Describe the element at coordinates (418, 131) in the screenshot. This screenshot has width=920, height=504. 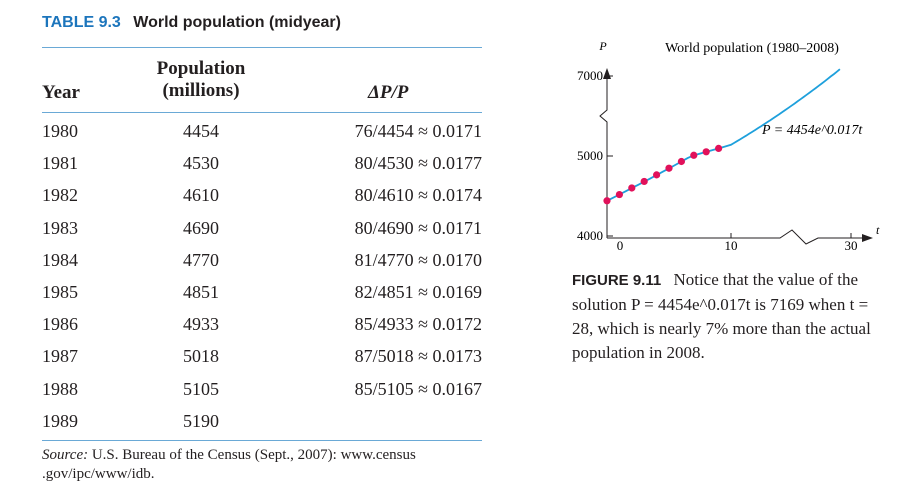
I see `ratio-cell: 76/4454 ≈ 0.0171` at that location.